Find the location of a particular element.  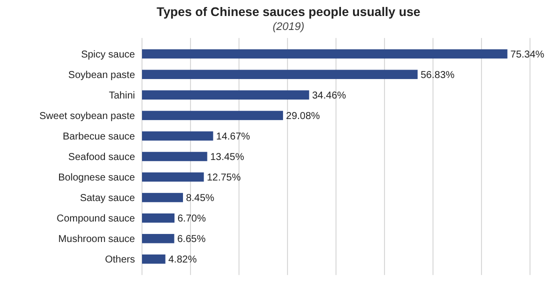

data-label: 56.83% is located at coordinates (437, 75).